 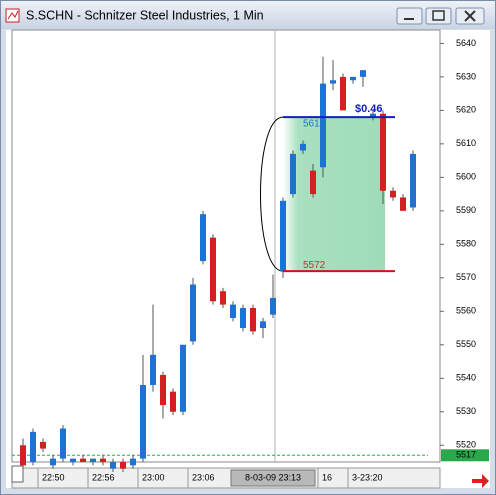 I want to click on scroll-arrow, so click(x=480, y=481).